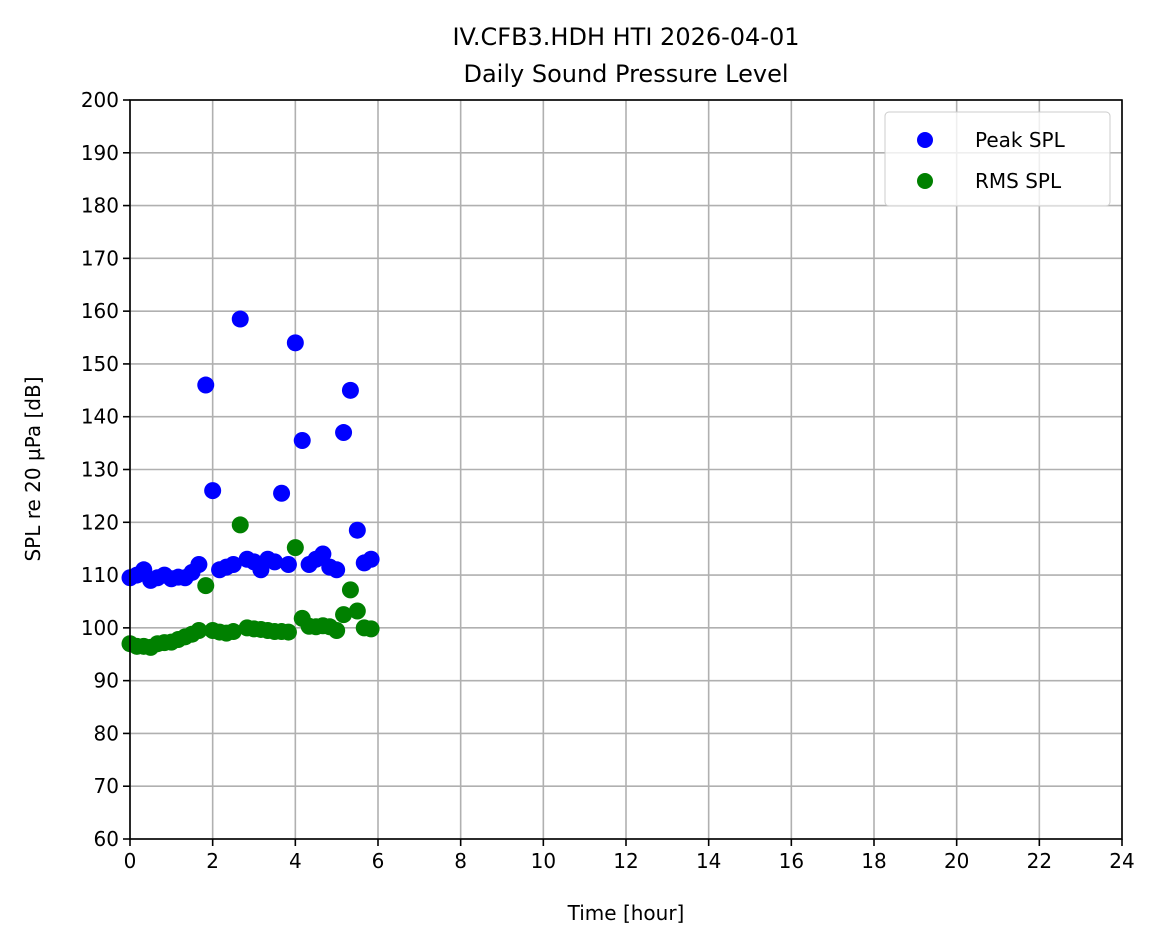 The width and height of the screenshot is (1161, 946). I want to click on x-tick-label: 10, so click(543, 861).